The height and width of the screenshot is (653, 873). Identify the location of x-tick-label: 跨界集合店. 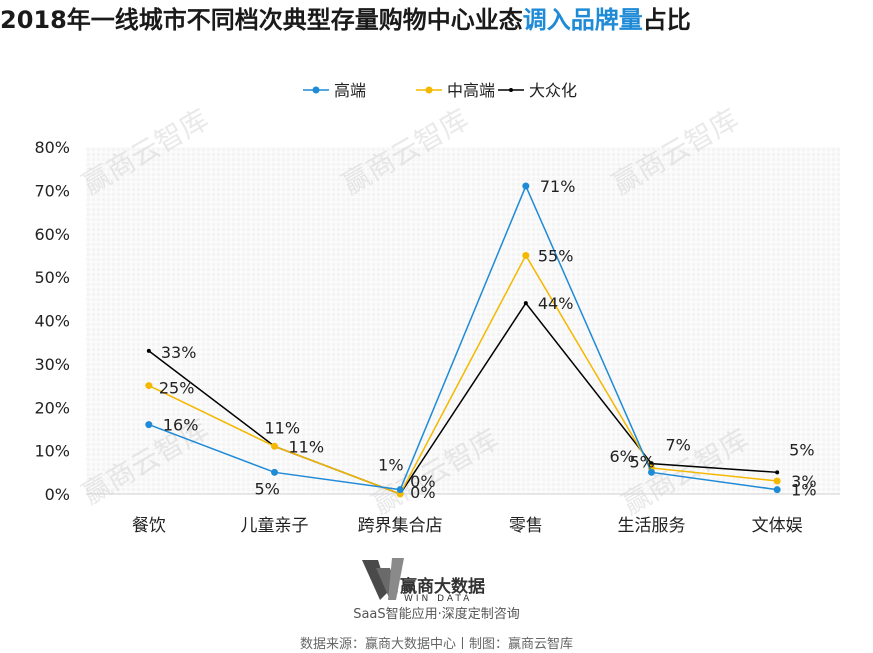
(400, 526).